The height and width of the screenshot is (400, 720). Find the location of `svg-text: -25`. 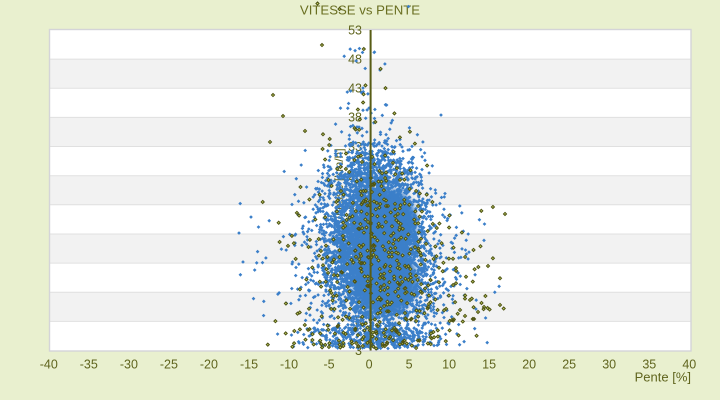

svg-text: -25 is located at coordinates (169, 365).